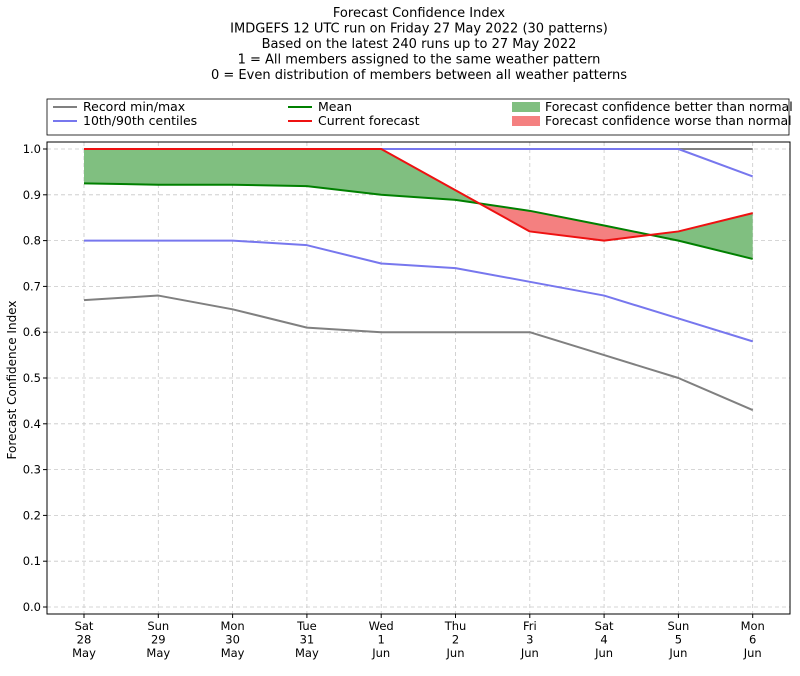 The image size is (800, 676). I want to click on x-tick-label-8-line-1: 5, so click(678, 640).